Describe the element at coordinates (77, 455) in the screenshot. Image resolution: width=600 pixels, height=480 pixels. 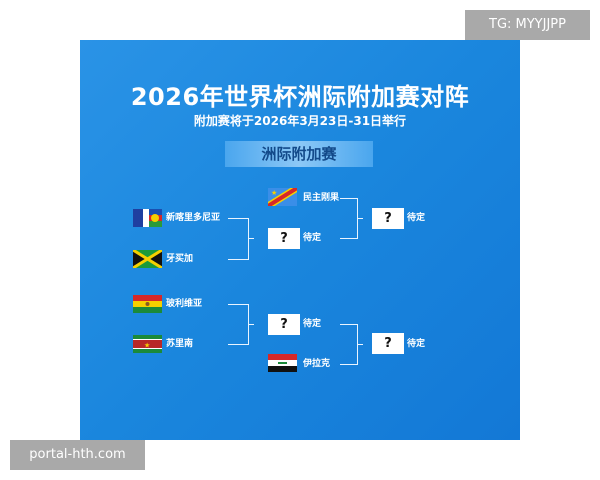
I see `watermark-bottom-left: portal-hth.com` at that location.